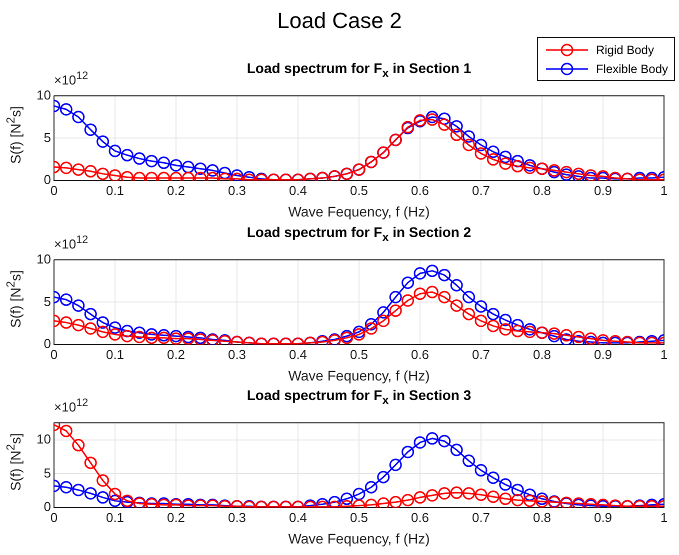 The width and height of the screenshot is (679, 555). What do you see at coordinates (359, 70) in the screenshot?
I see `chart-title: Load spectrum for F$_{x}$ in Section 1` at bounding box center [359, 70].